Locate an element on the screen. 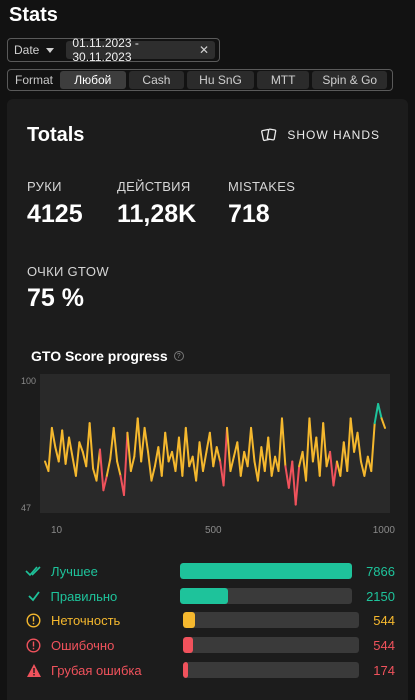  x-tick-label: 10 is located at coordinates (57, 530).